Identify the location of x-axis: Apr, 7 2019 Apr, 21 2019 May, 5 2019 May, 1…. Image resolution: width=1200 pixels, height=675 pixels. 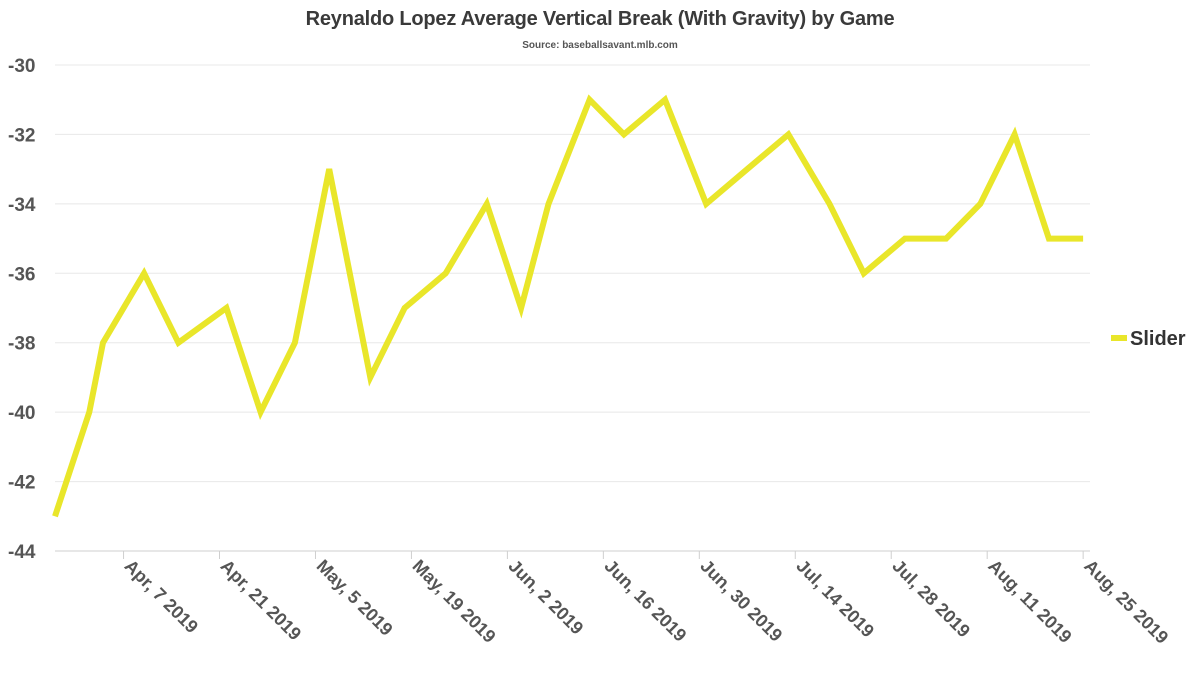
(646, 599).